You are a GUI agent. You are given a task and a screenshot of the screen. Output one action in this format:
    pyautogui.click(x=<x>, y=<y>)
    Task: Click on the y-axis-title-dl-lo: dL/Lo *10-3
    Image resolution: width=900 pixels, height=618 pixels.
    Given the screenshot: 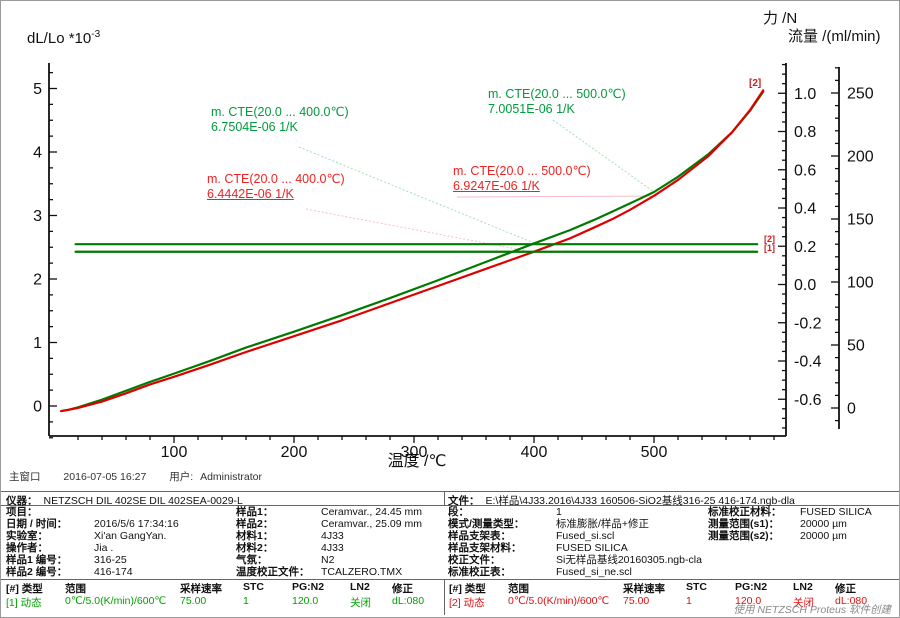 What is the action you would take?
    pyautogui.click(x=63, y=38)
    